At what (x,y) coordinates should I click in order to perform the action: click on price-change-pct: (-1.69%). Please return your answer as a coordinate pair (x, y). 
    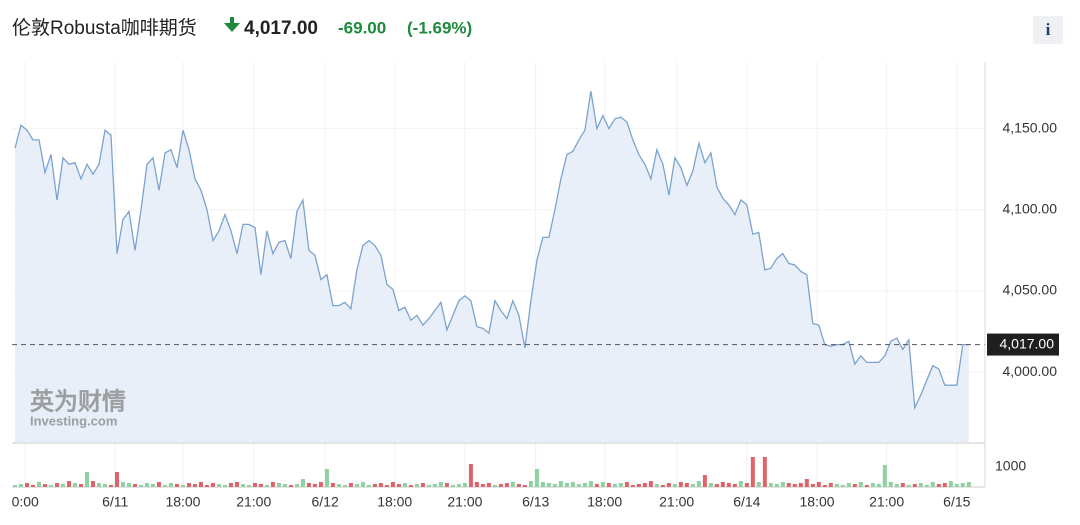
    Looking at the image, I should click on (439, 27).